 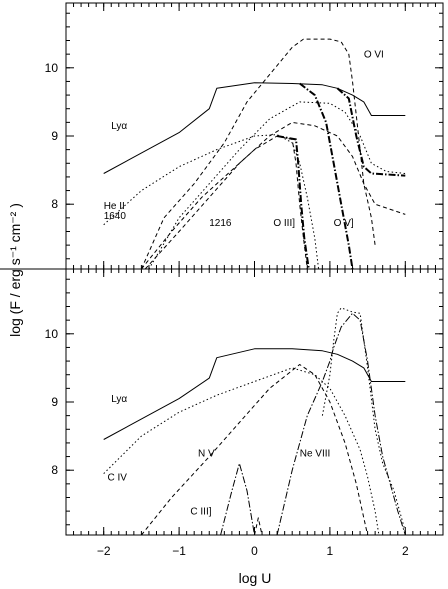 I want to click on x-tick-label: 0, so click(x=254, y=551).